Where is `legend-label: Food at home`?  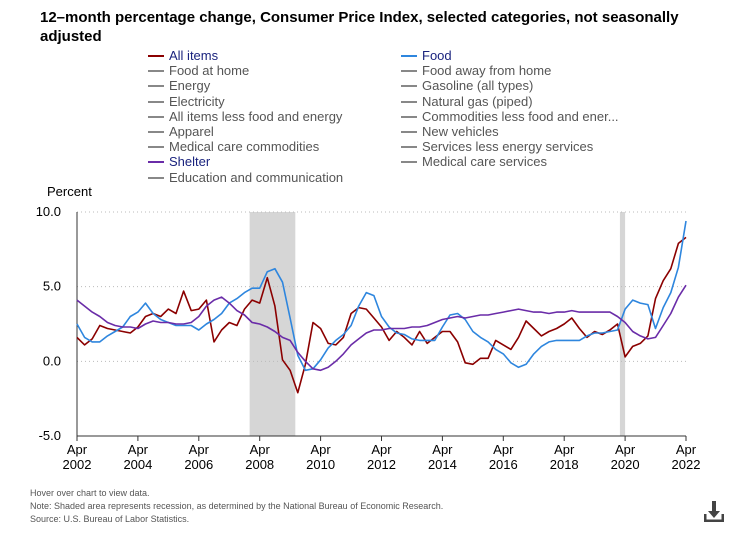
legend-label: Food at home is located at coordinates (209, 71).